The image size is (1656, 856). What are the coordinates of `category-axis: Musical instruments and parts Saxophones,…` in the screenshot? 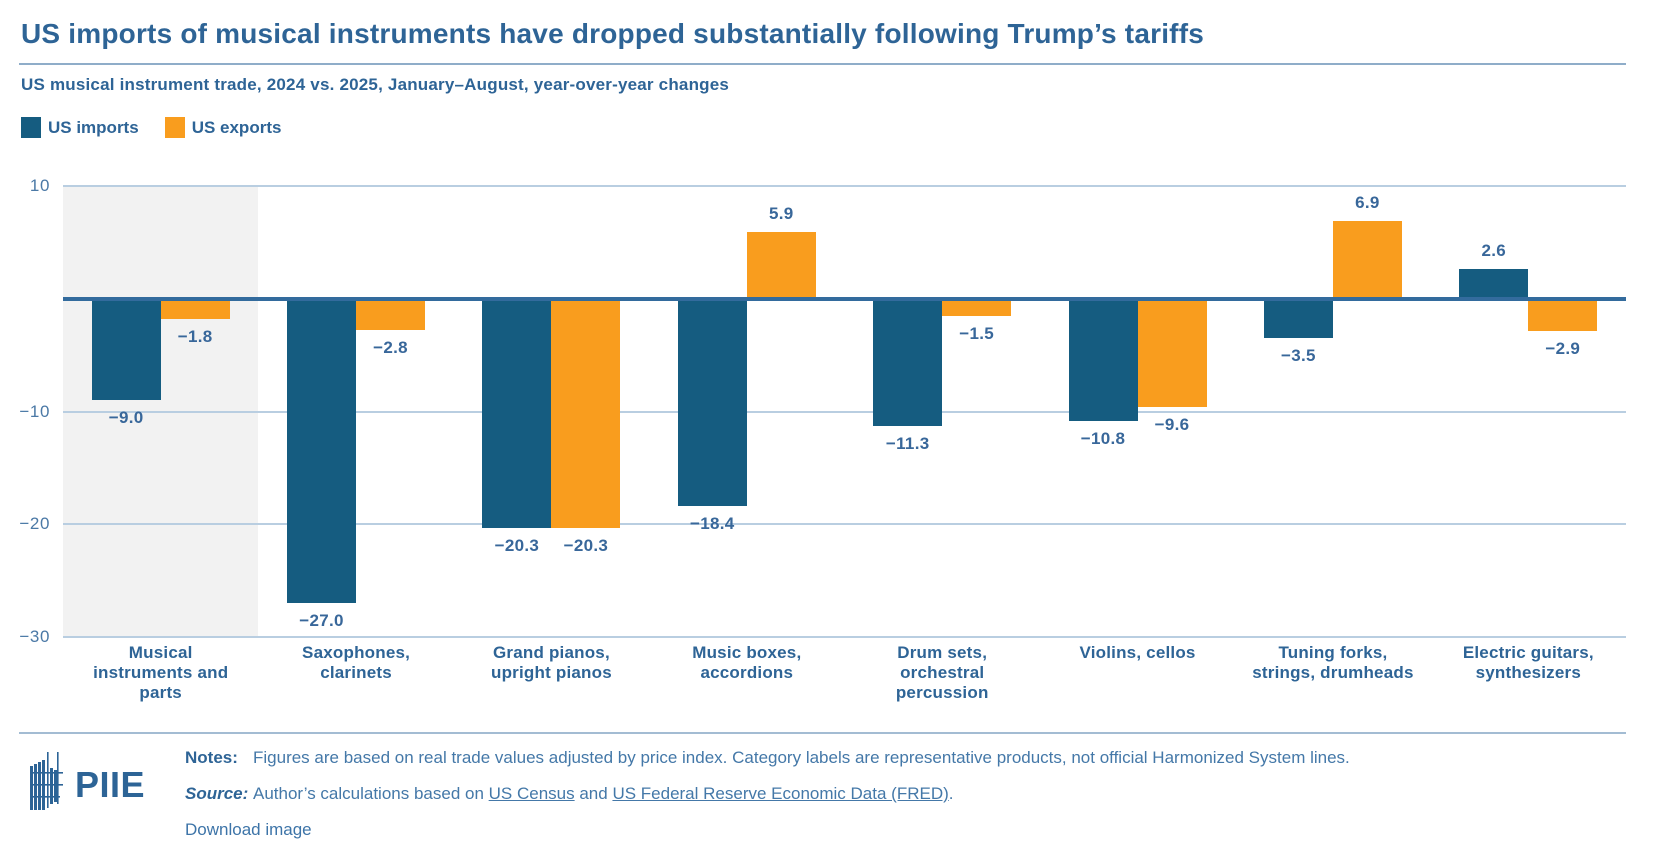 It's located at (844, 673).